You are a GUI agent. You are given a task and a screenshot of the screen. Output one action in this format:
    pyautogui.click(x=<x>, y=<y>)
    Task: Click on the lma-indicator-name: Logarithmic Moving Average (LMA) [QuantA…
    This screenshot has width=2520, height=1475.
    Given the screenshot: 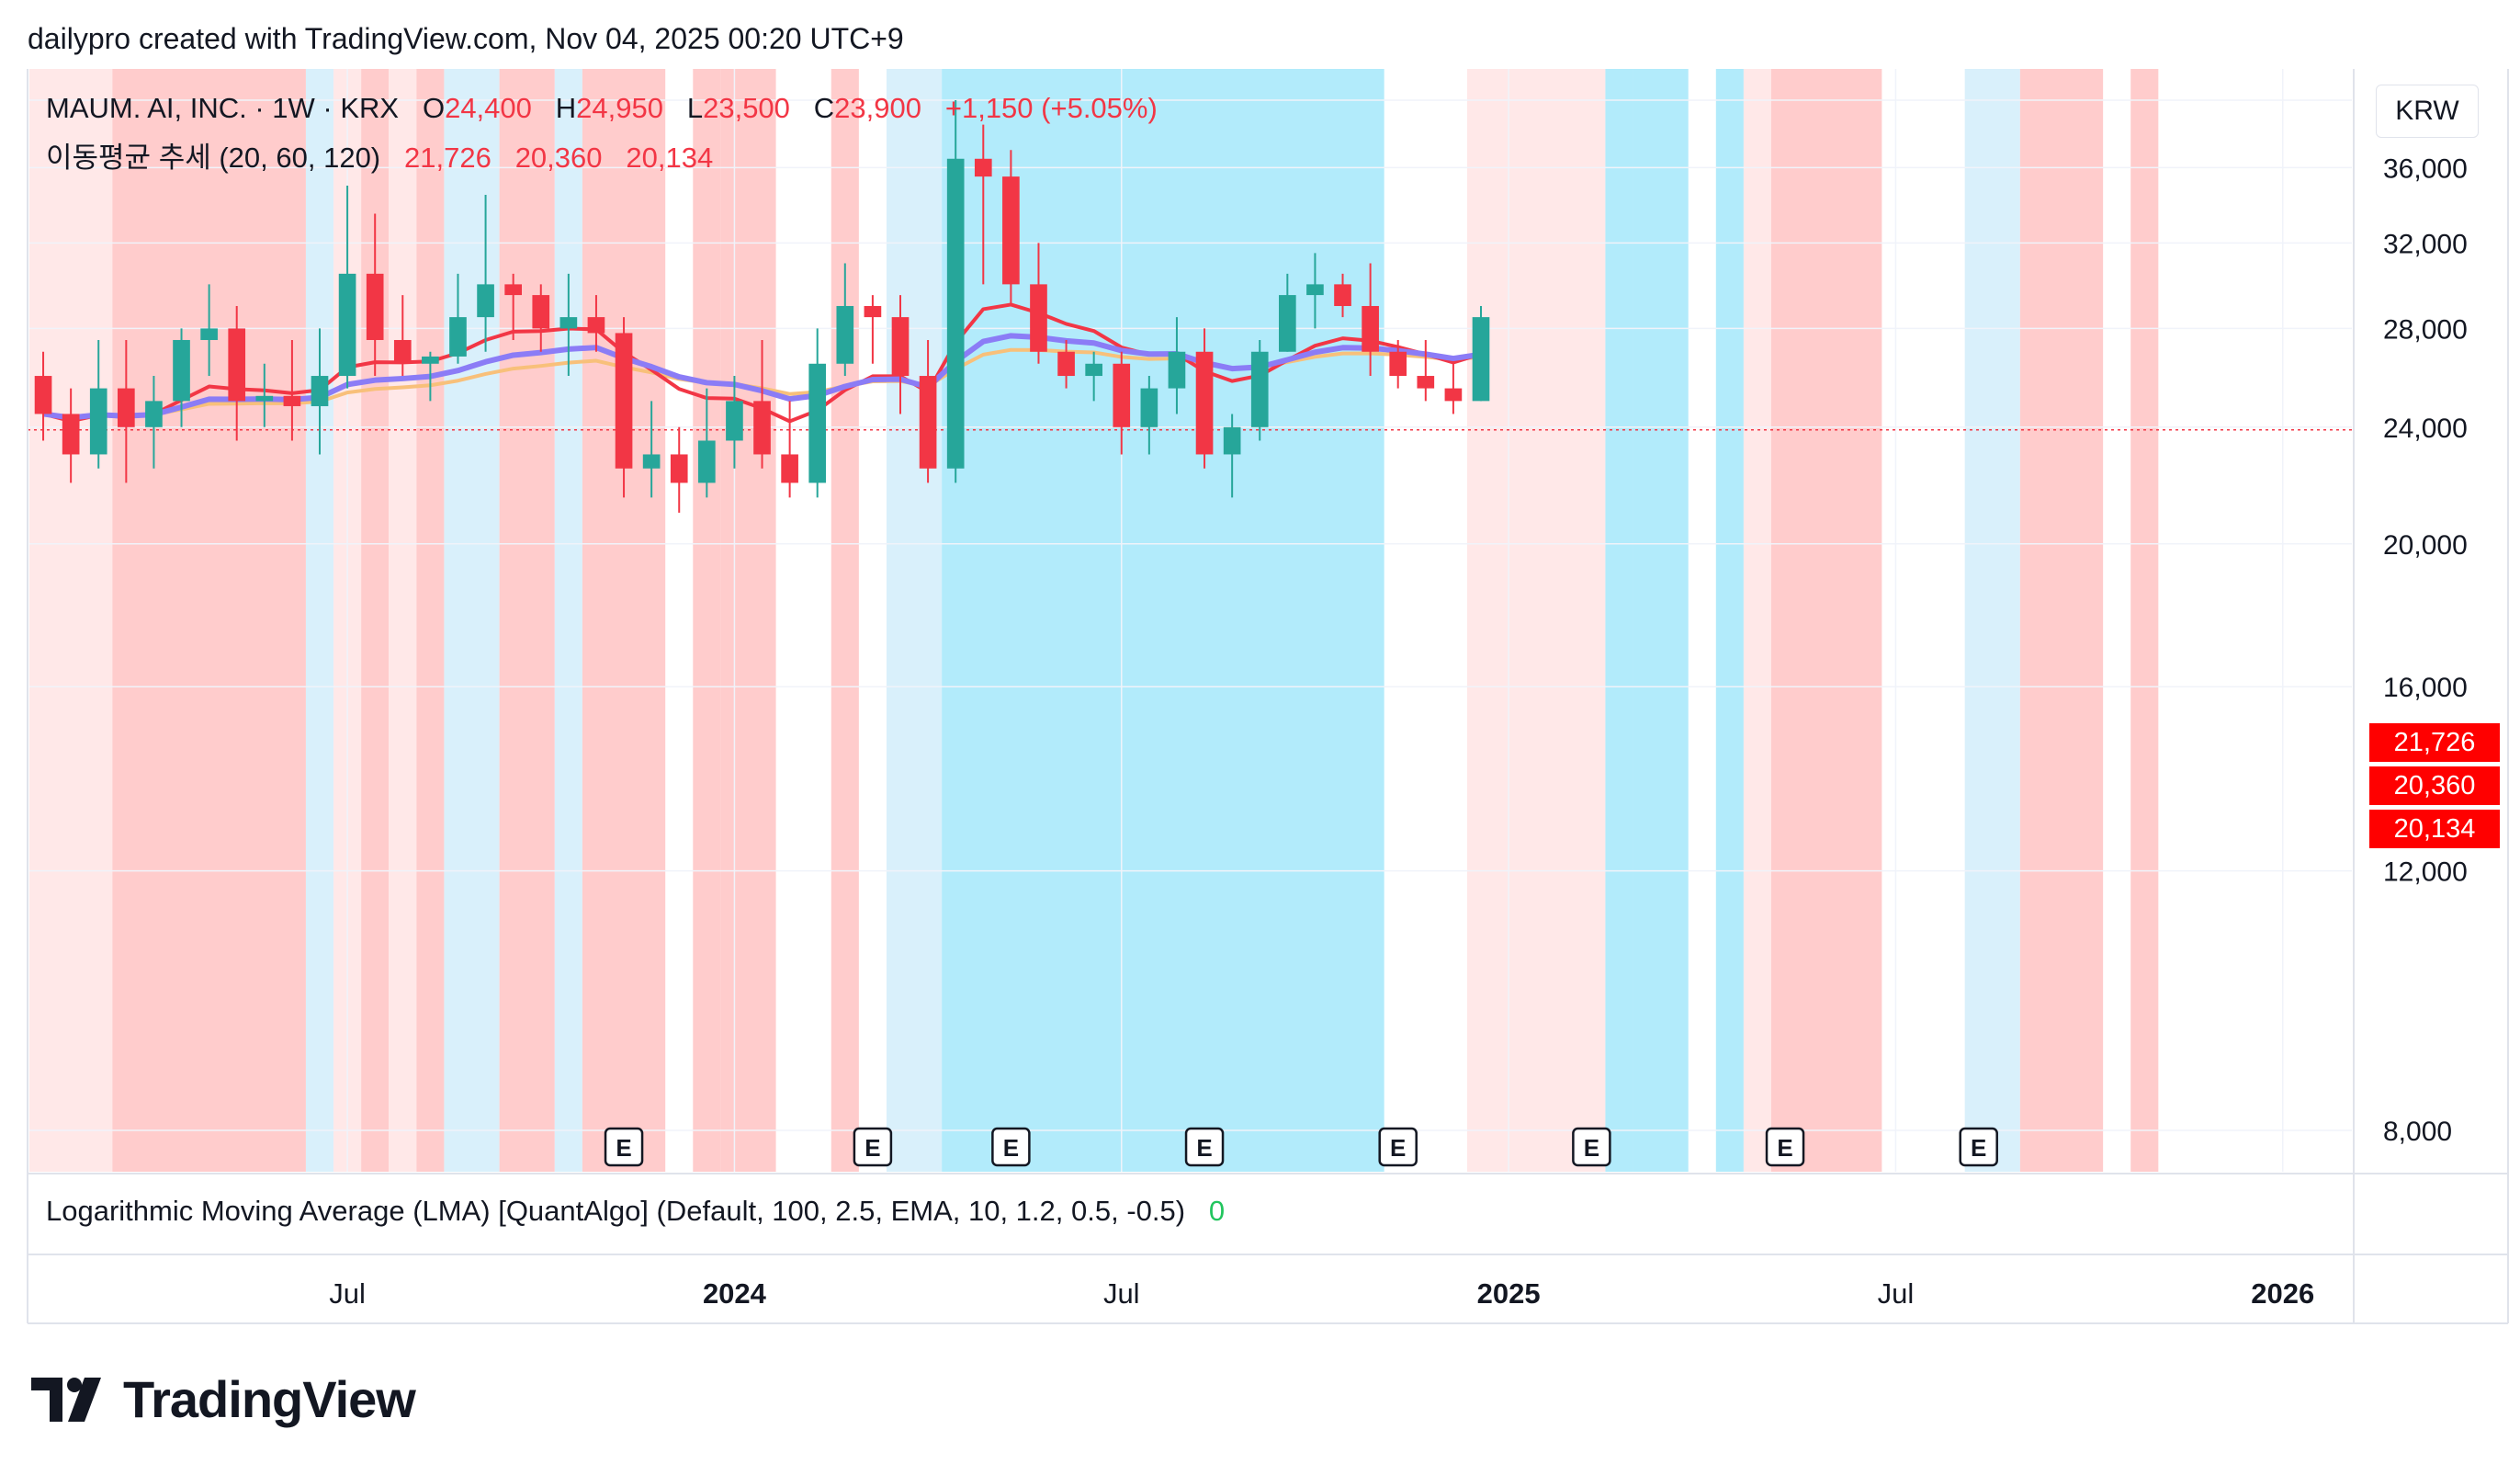 What is the action you would take?
    pyautogui.click(x=616, y=1211)
    